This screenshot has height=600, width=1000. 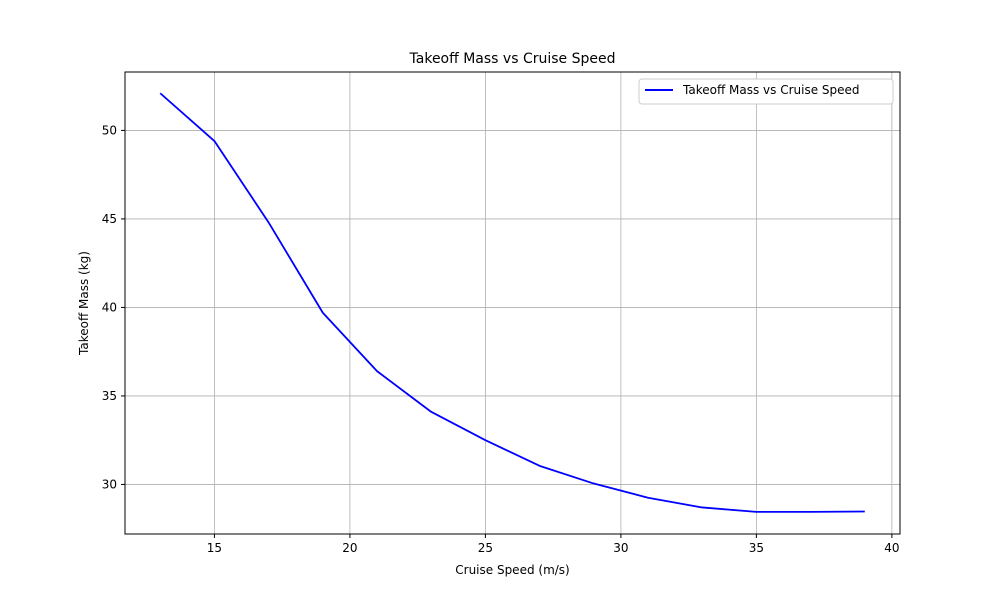 I want to click on y-tick-label: 45, so click(x=109, y=219).